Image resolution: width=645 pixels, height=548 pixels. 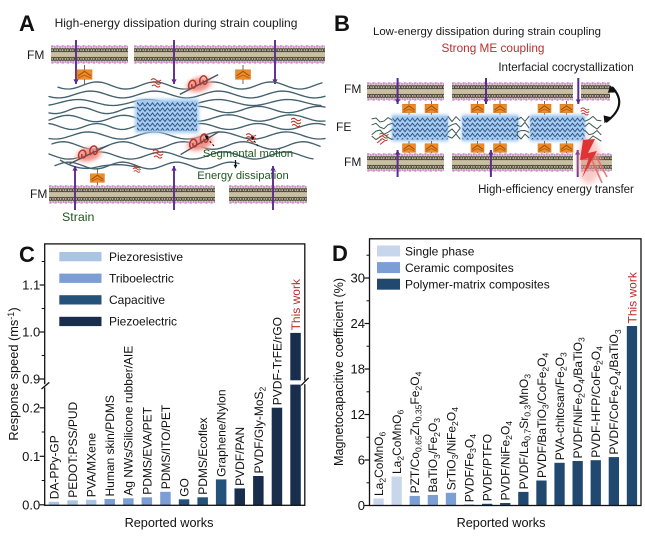 What do you see at coordinates (260, 429) in the screenshot?
I see `svg-text: PVDF/Gly-MoS2​` at bounding box center [260, 429].